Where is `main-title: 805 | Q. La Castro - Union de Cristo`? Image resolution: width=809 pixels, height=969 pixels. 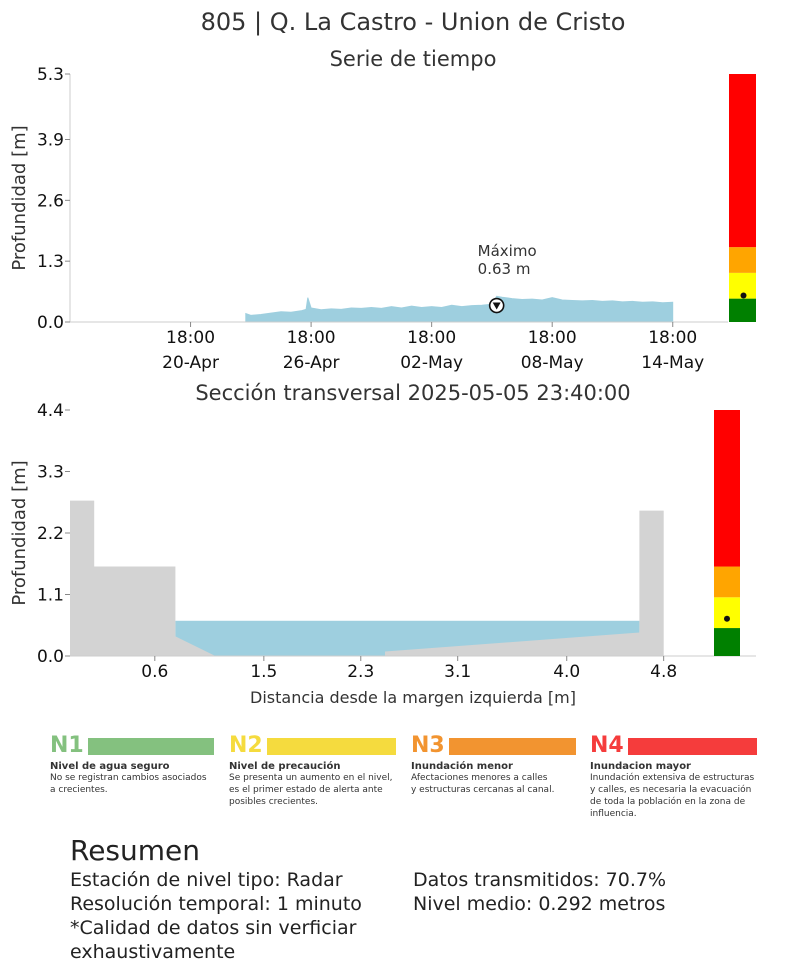 main-title: 805 | Q. La Castro - Union de Cristo is located at coordinates (413, 22).